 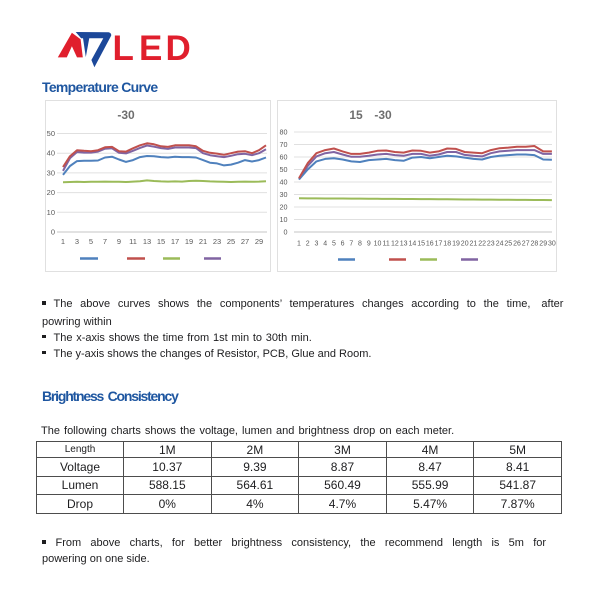 What do you see at coordinates (325, 244) in the screenshot?
I see `svg-text: 4` at bounding box center [325, 244].